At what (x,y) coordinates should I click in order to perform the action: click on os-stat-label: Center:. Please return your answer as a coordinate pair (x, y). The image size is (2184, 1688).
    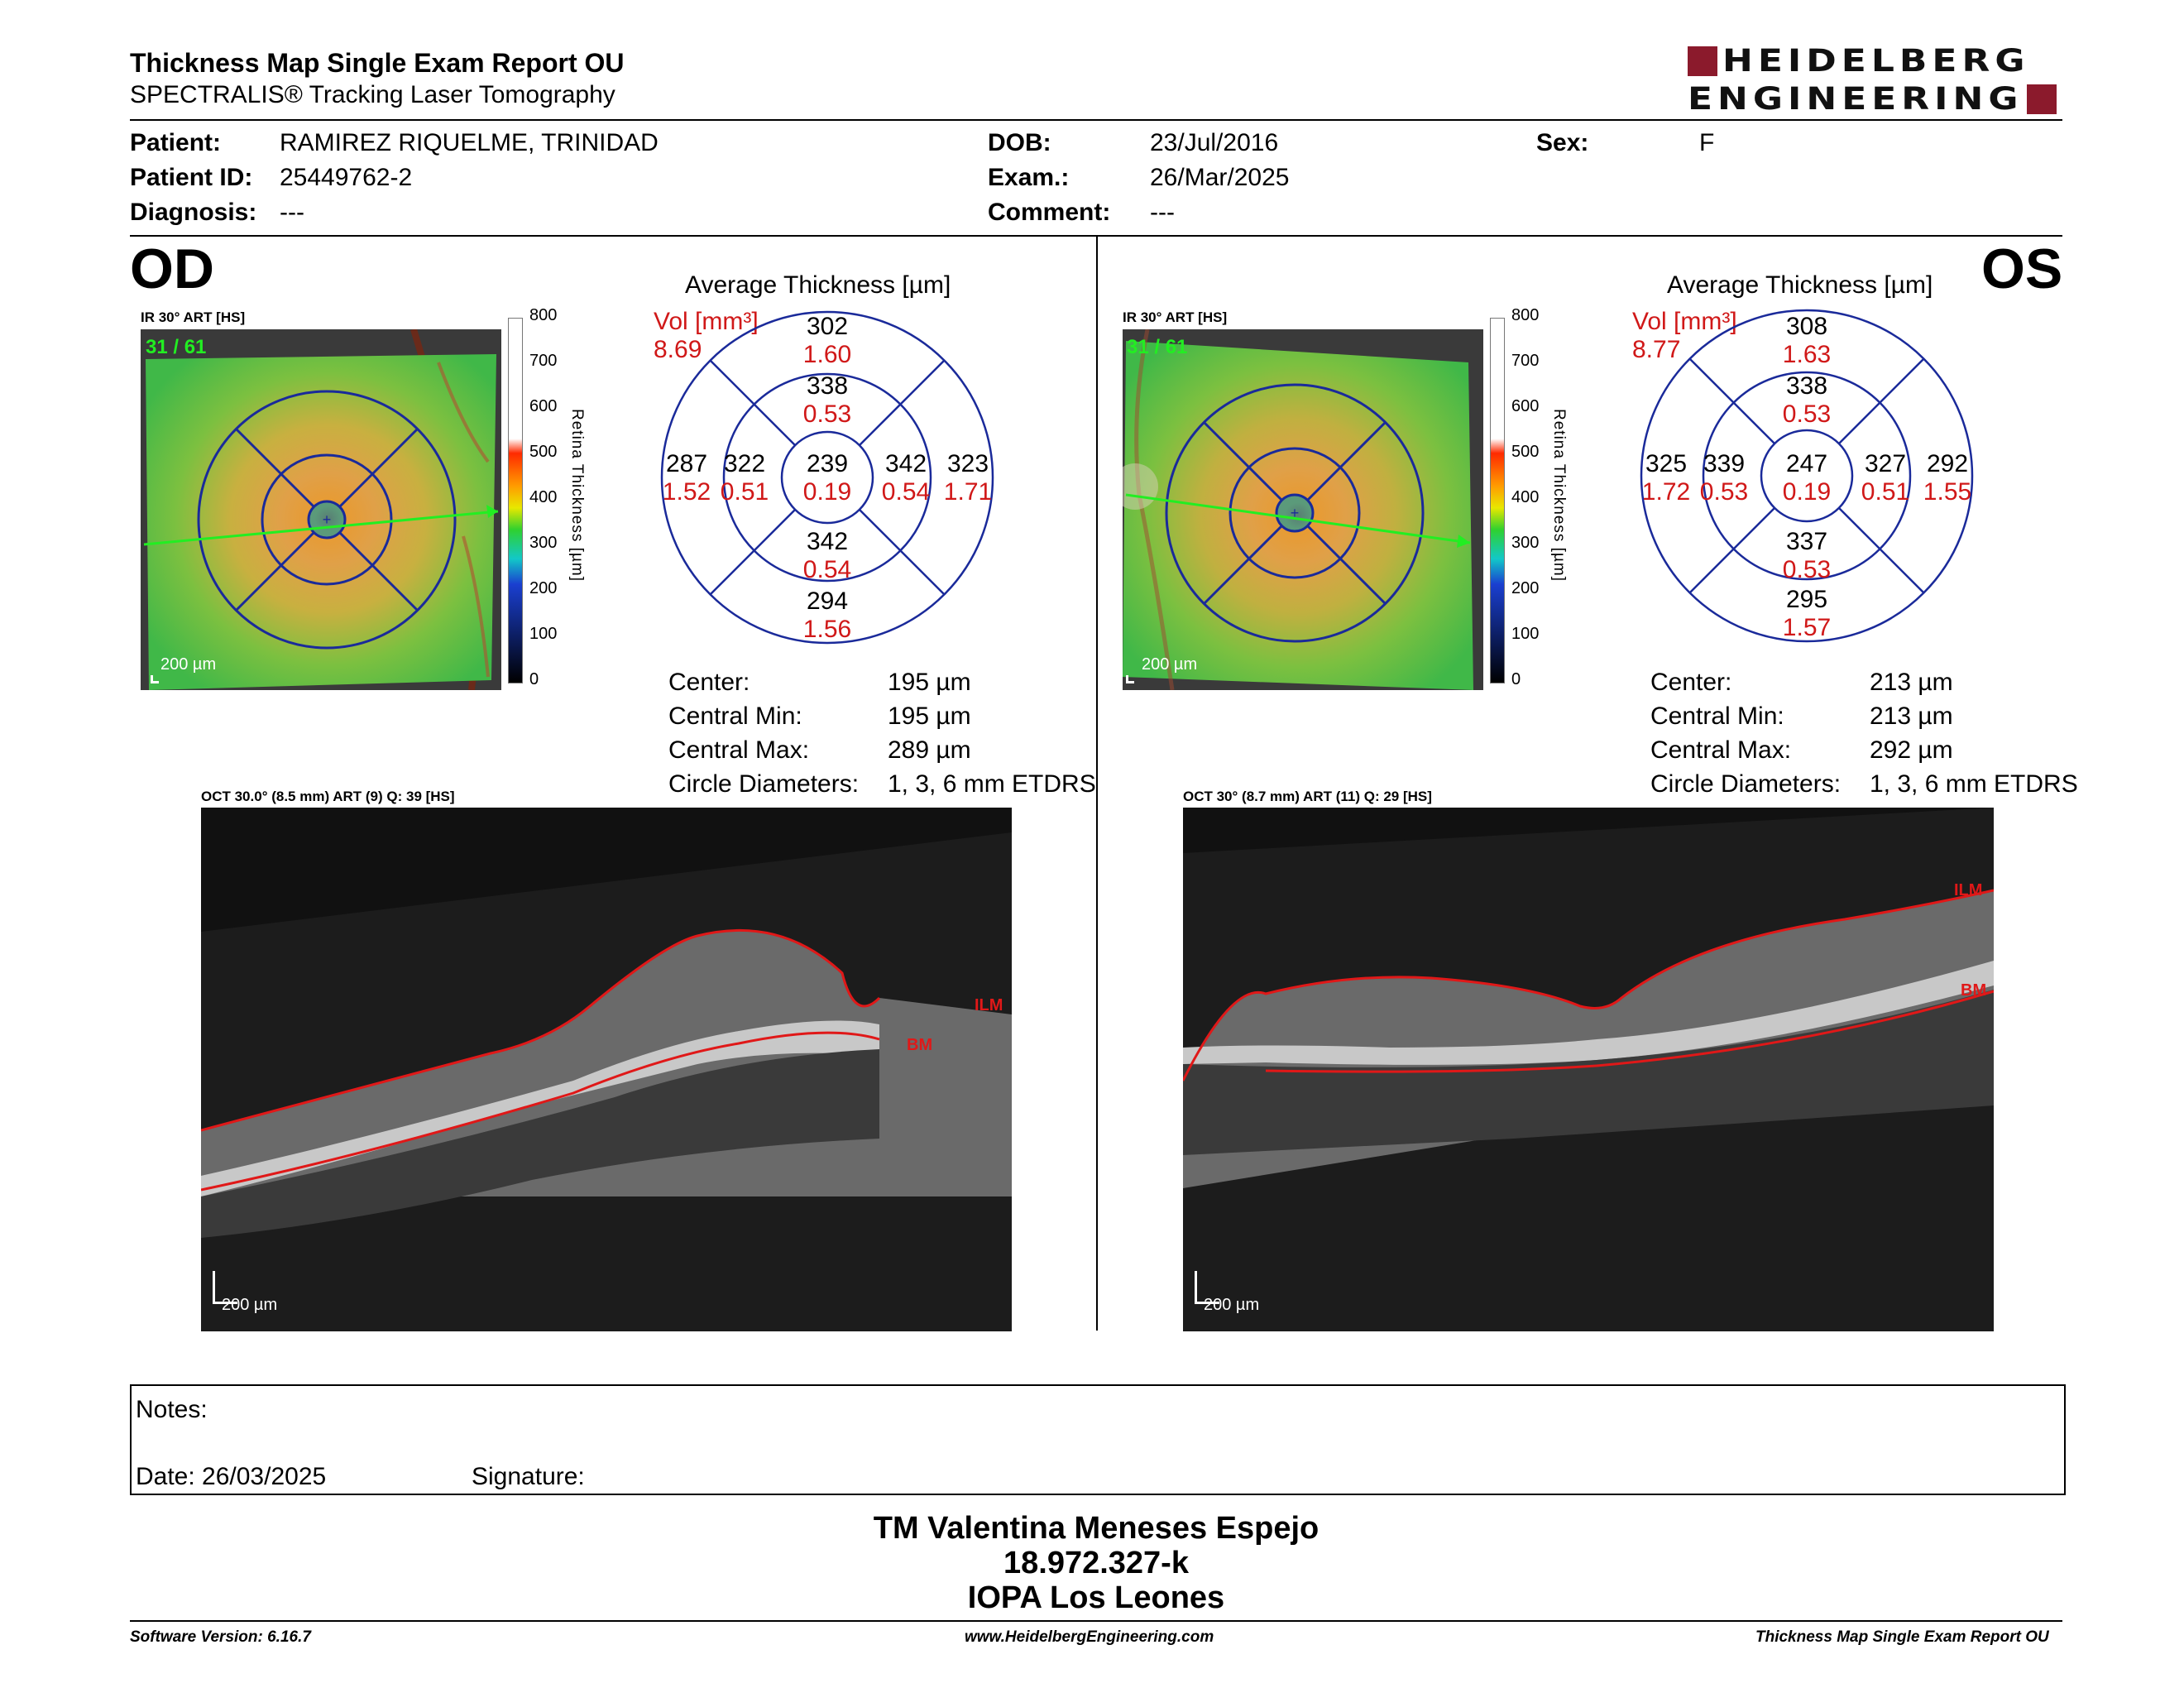
    Looking at the image, I should click on (1691, 682).